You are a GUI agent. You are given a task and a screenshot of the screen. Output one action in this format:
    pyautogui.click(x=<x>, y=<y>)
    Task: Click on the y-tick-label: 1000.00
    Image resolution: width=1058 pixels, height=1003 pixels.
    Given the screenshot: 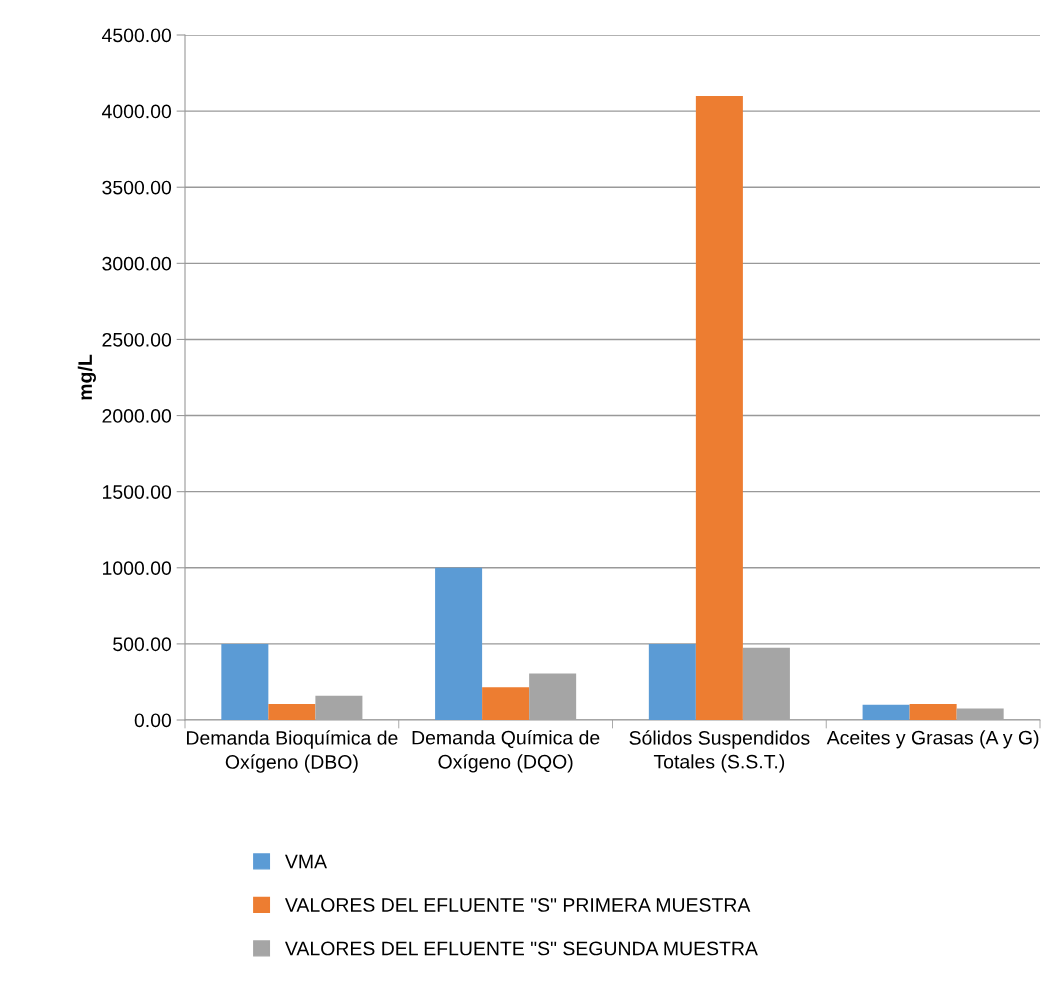 What is the action you would take?
    pyautogui.click(x=137, y=568)
    